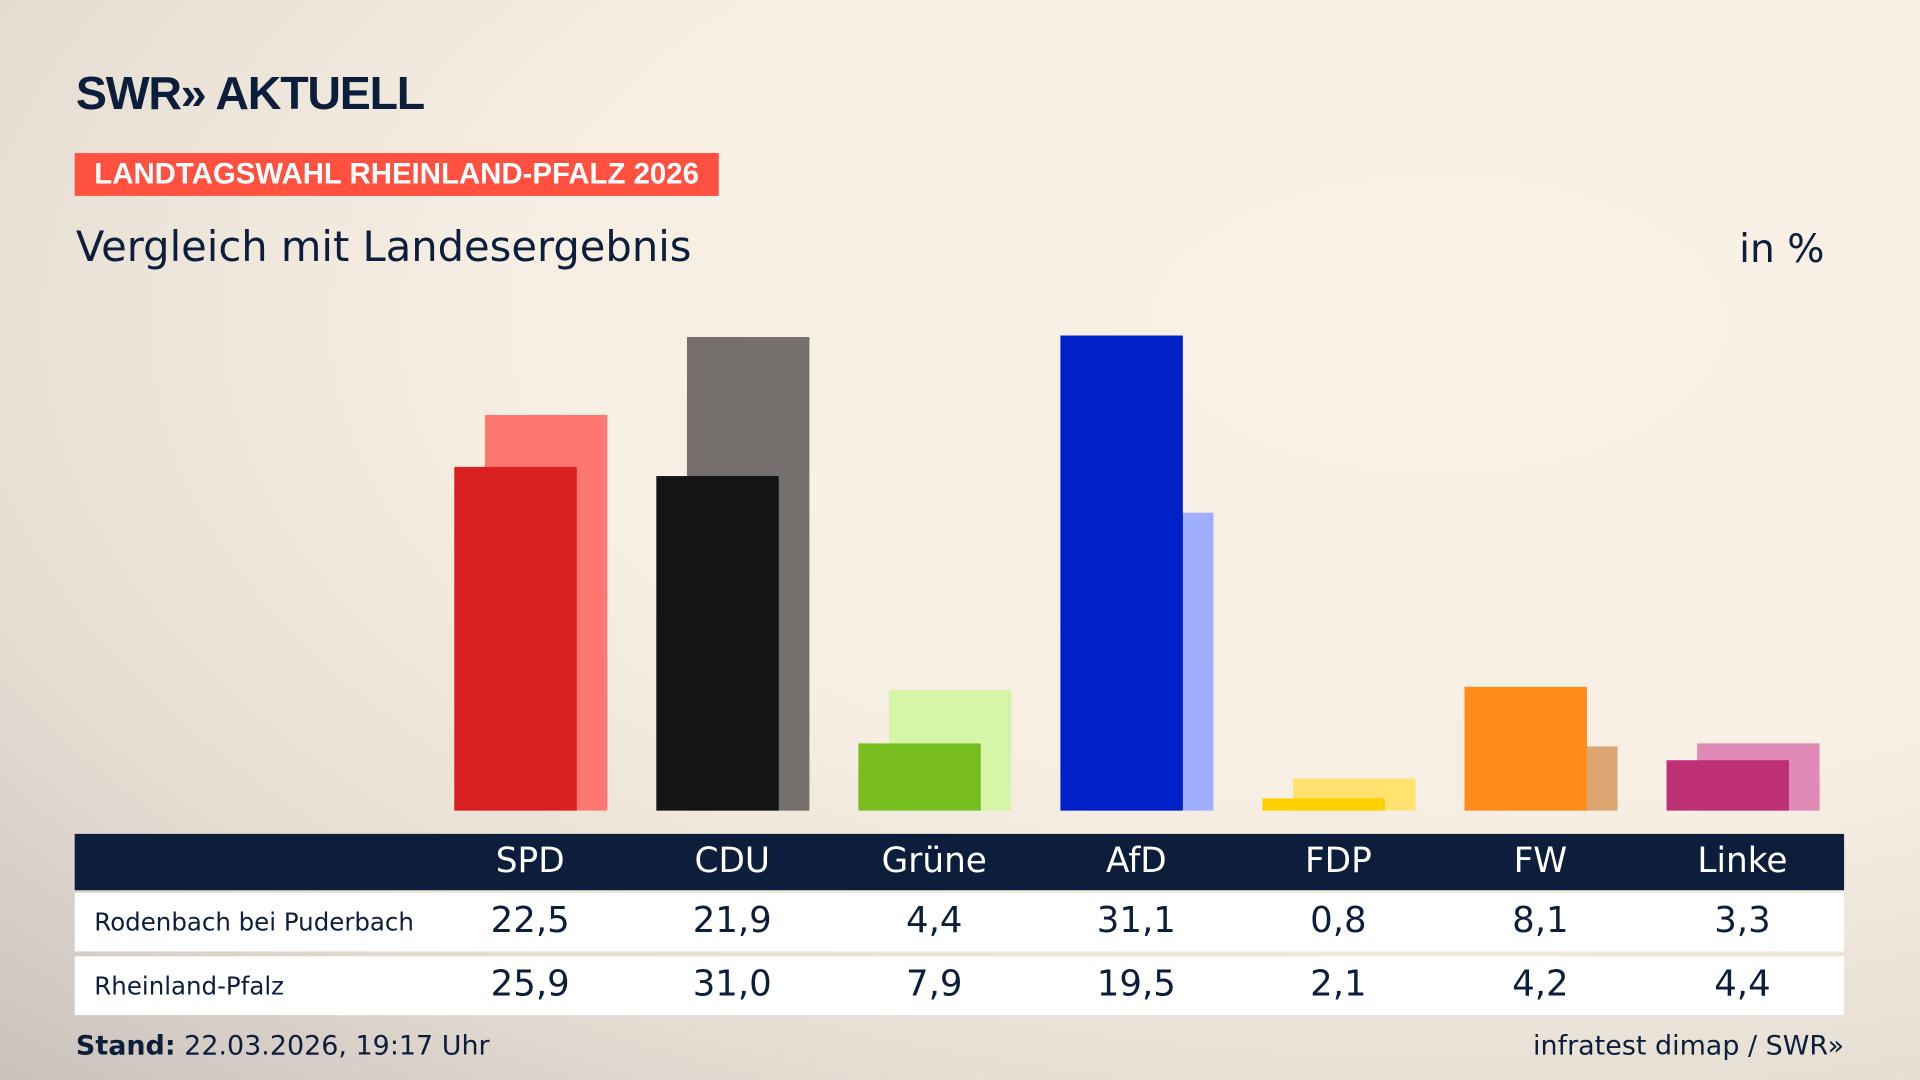 The image size is (1920, 1080). What do you see at coordinates (1727, 785) in the screenshot?
I see `local-bar-linke` at bounding box center [1727, 785].